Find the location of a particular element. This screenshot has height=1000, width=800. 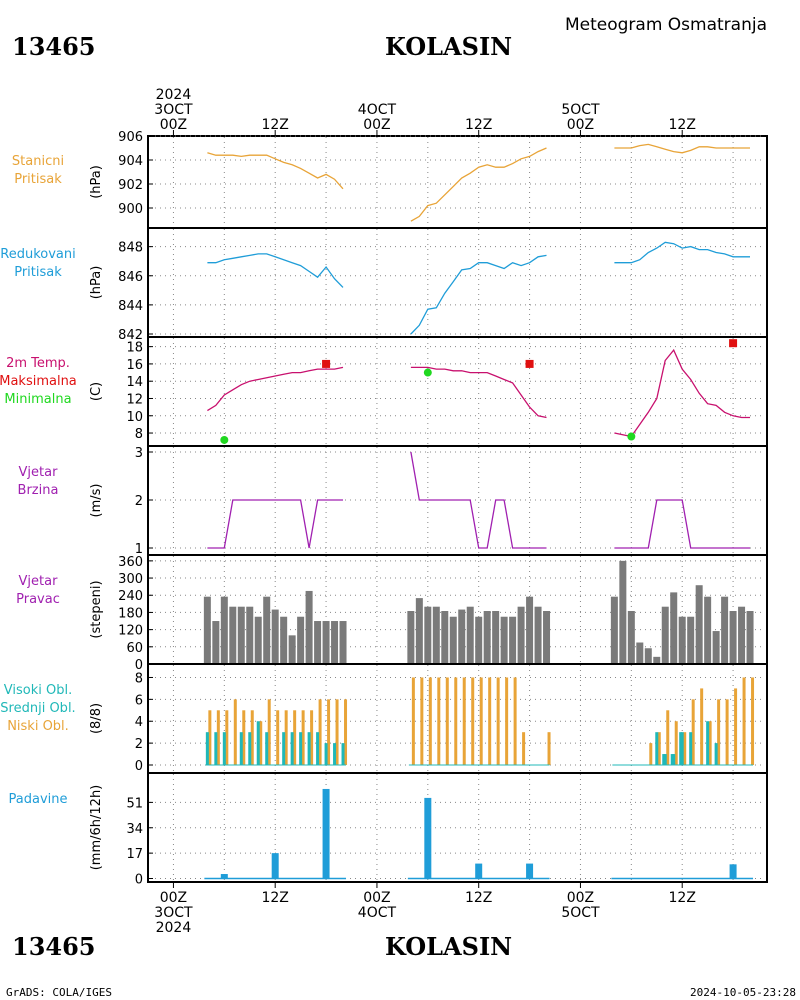

variable-label: Minimalna is located at coordinates (37, 399).